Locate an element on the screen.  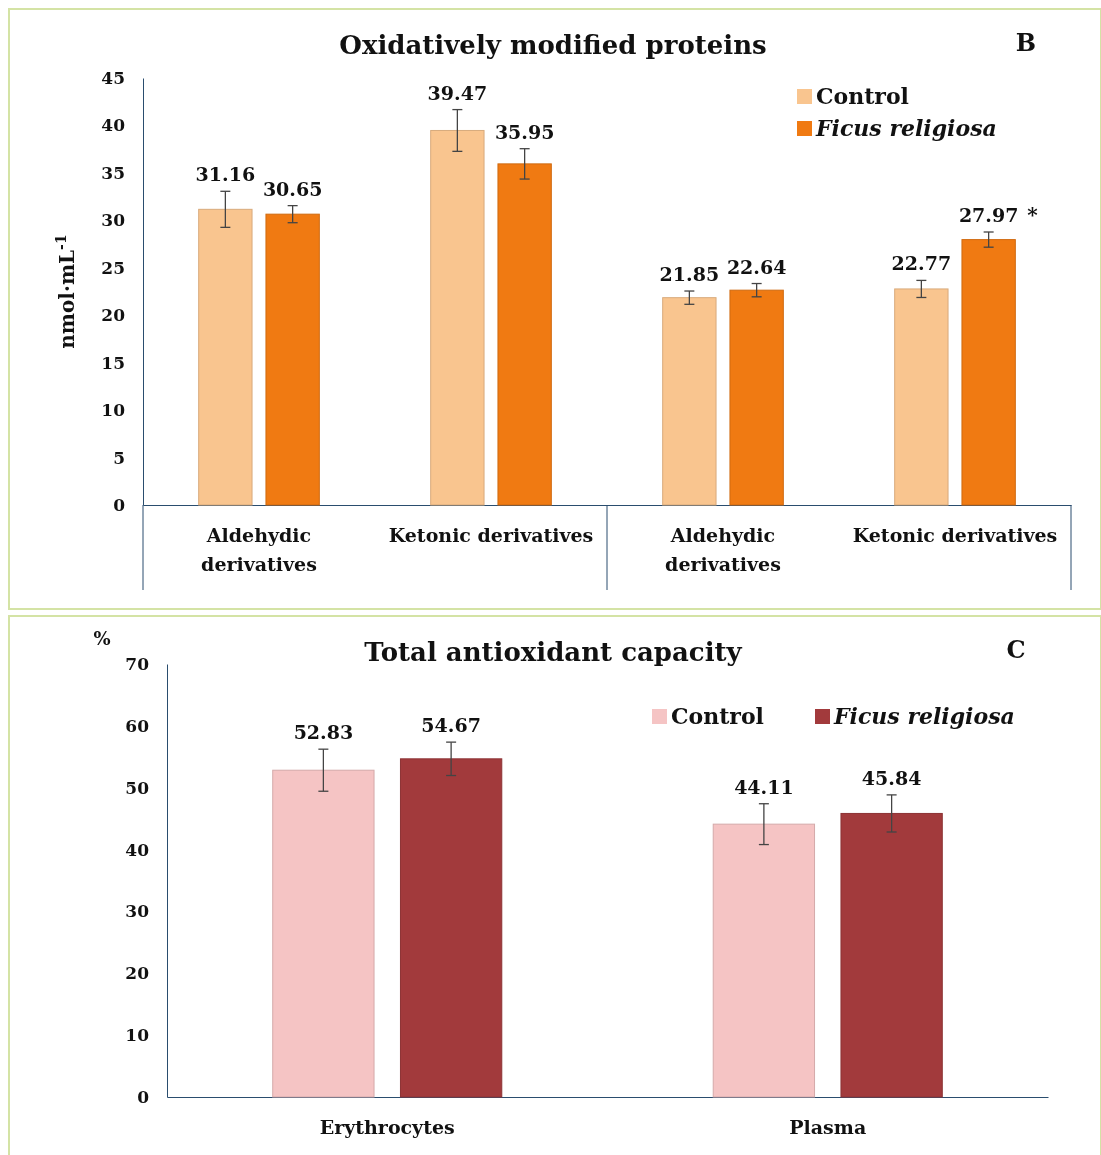
y-tick-label: 15 is located at coordinates (113, 362).